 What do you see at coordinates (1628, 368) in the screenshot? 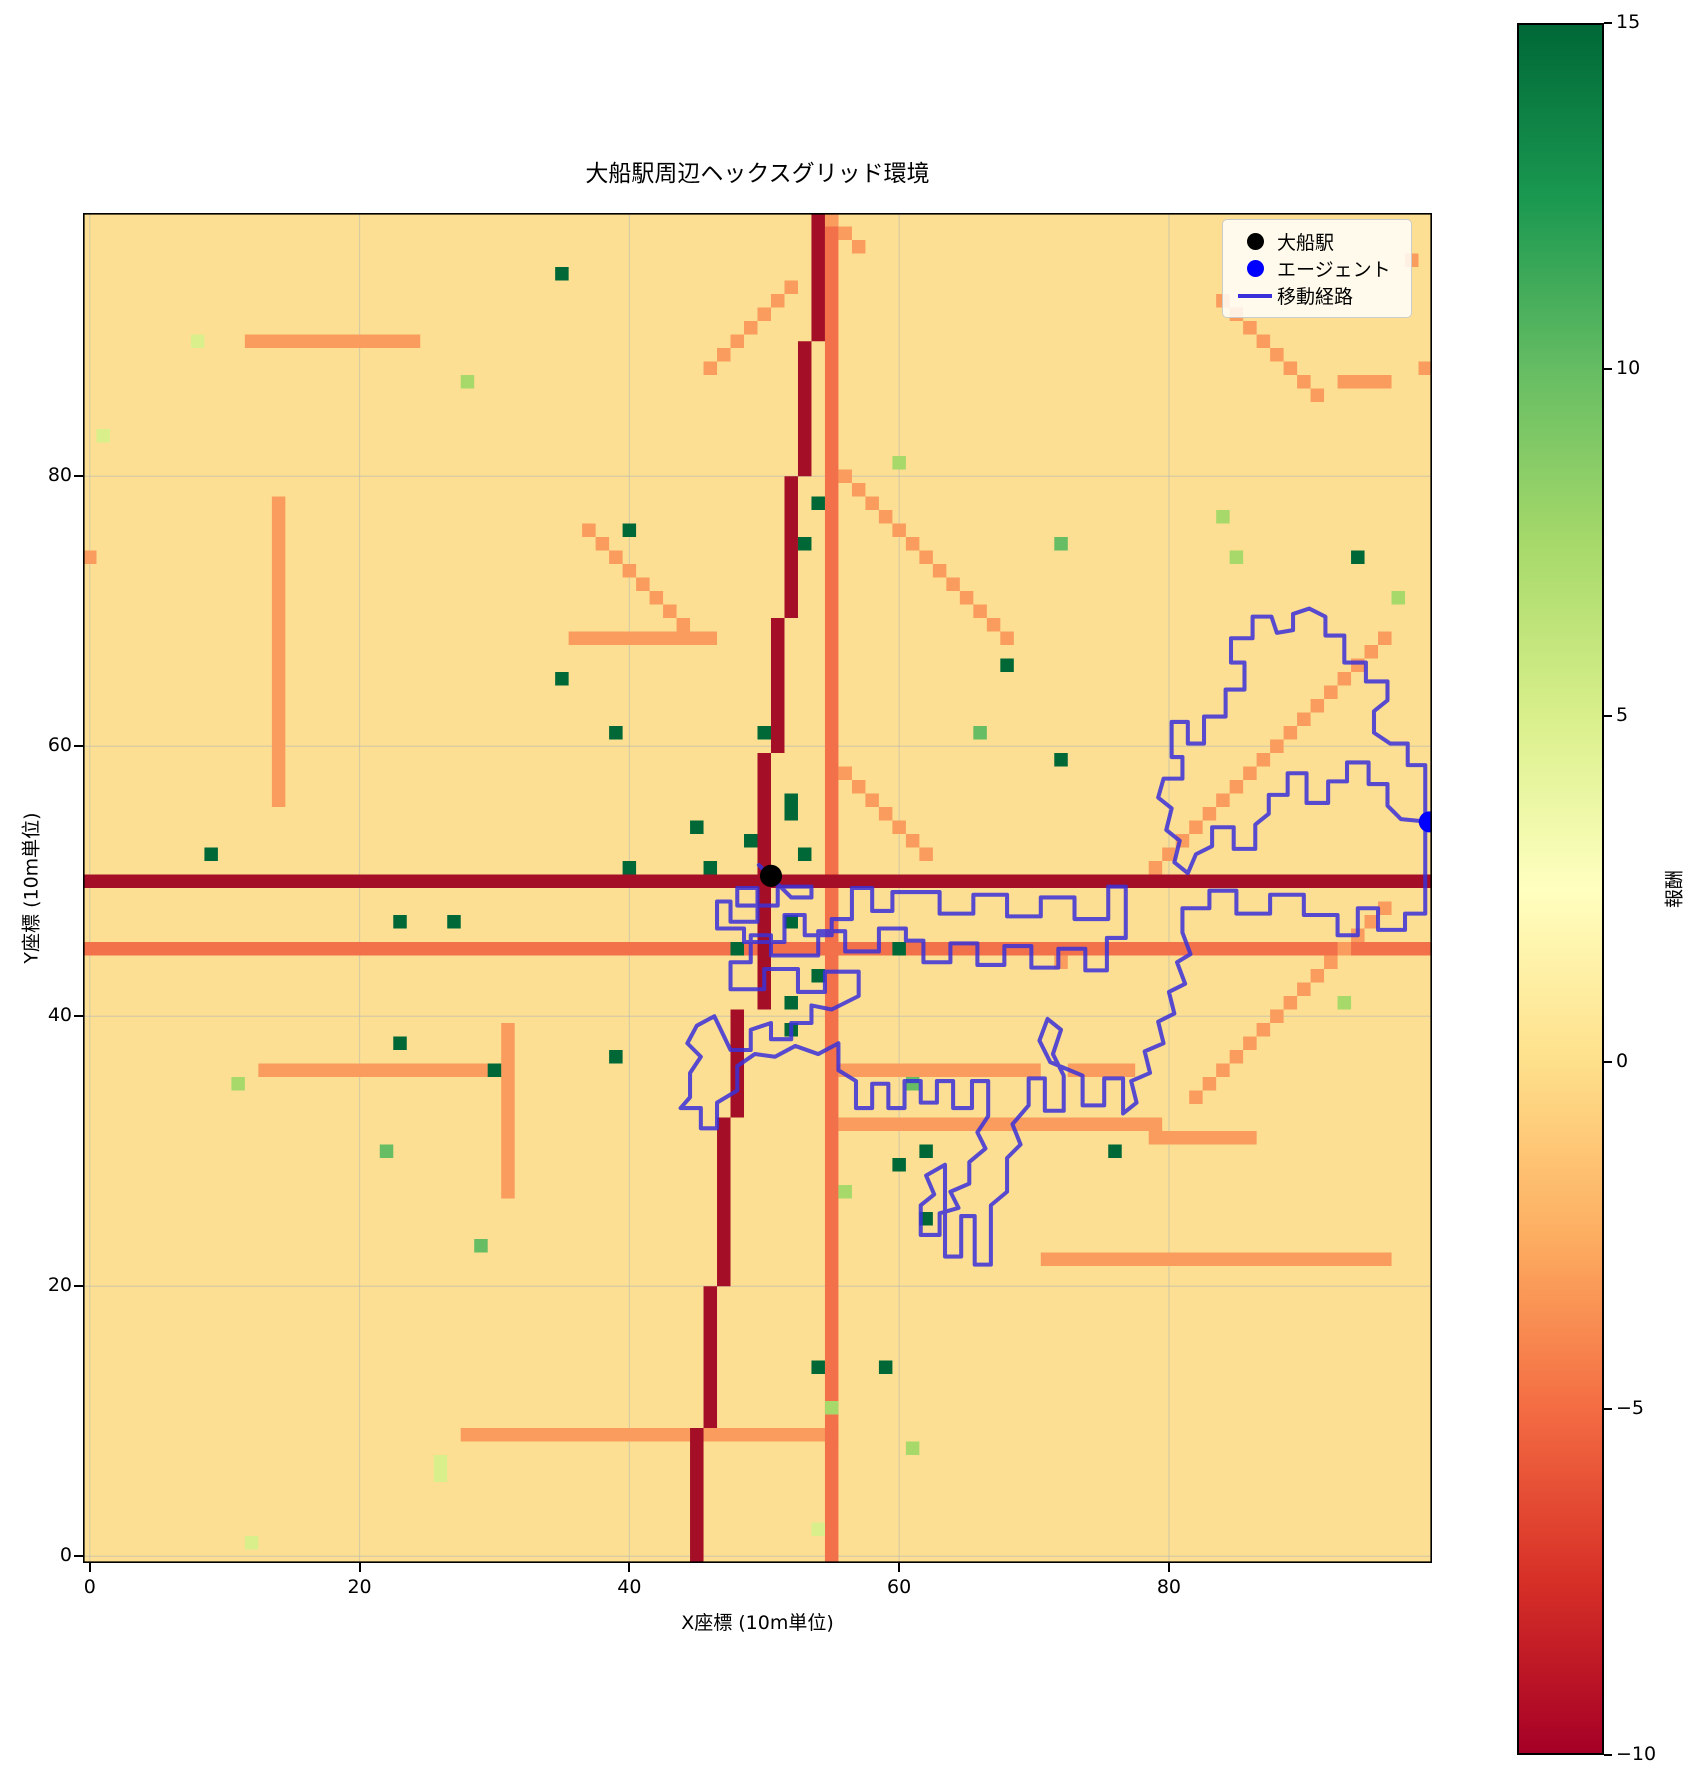
I see `colorbar-tick-label: 10` at bounding box center [1628, 368].